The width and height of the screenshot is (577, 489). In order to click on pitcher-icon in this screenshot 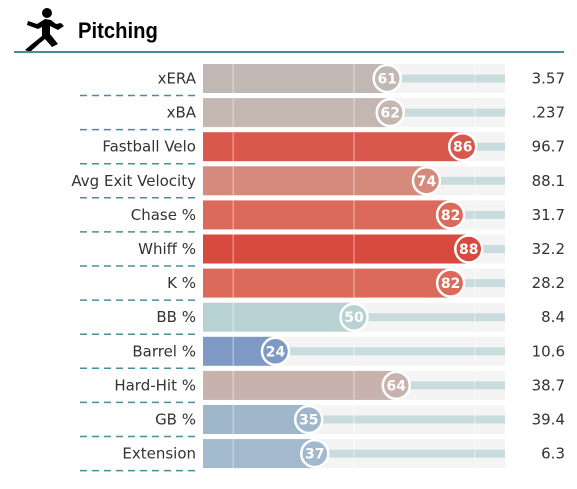, I will do `click(44, 30)`.